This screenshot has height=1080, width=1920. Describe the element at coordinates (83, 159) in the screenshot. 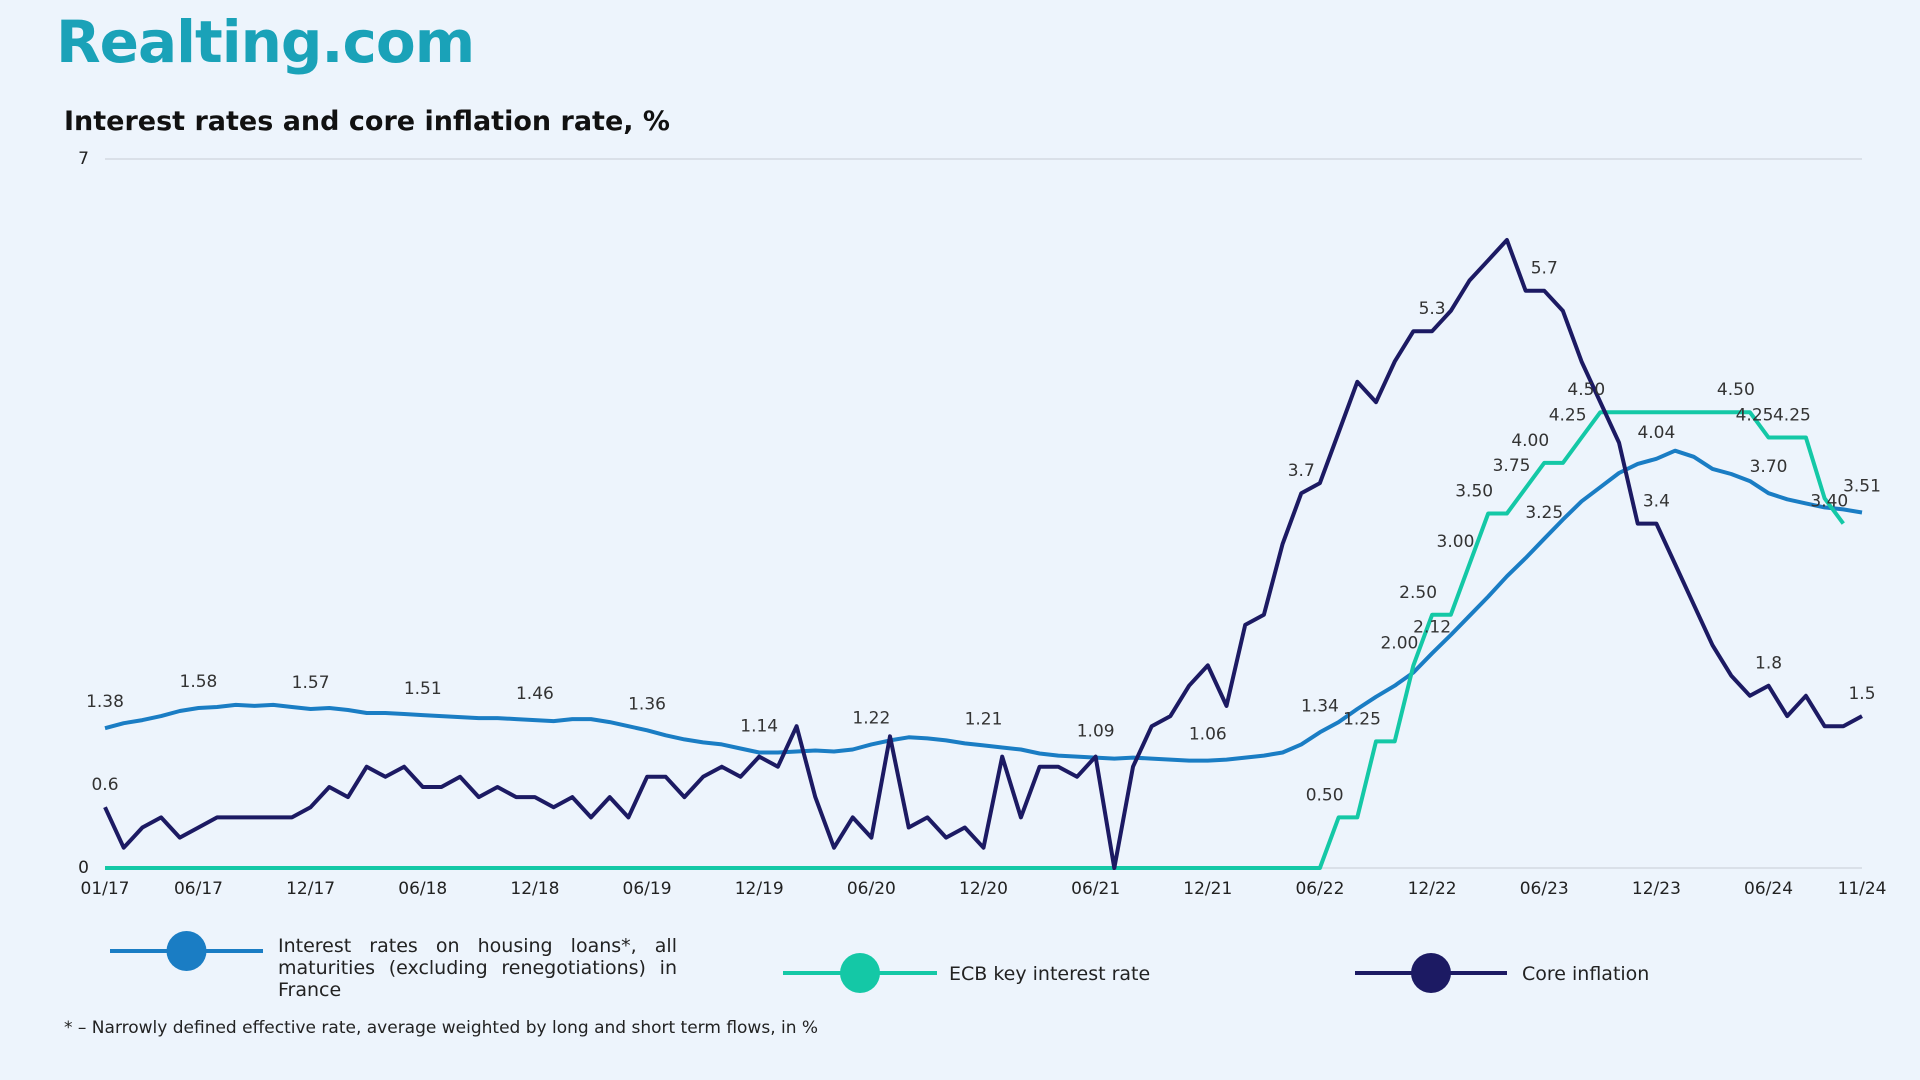

I see `y-tick-label: 7` at that location.